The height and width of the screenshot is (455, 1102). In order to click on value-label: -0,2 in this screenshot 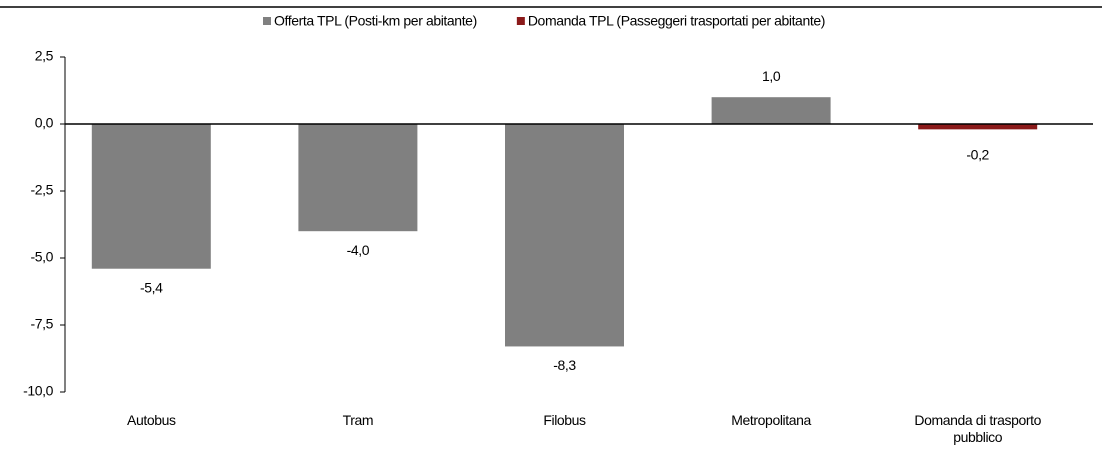, I will do `click(977, 155)`.